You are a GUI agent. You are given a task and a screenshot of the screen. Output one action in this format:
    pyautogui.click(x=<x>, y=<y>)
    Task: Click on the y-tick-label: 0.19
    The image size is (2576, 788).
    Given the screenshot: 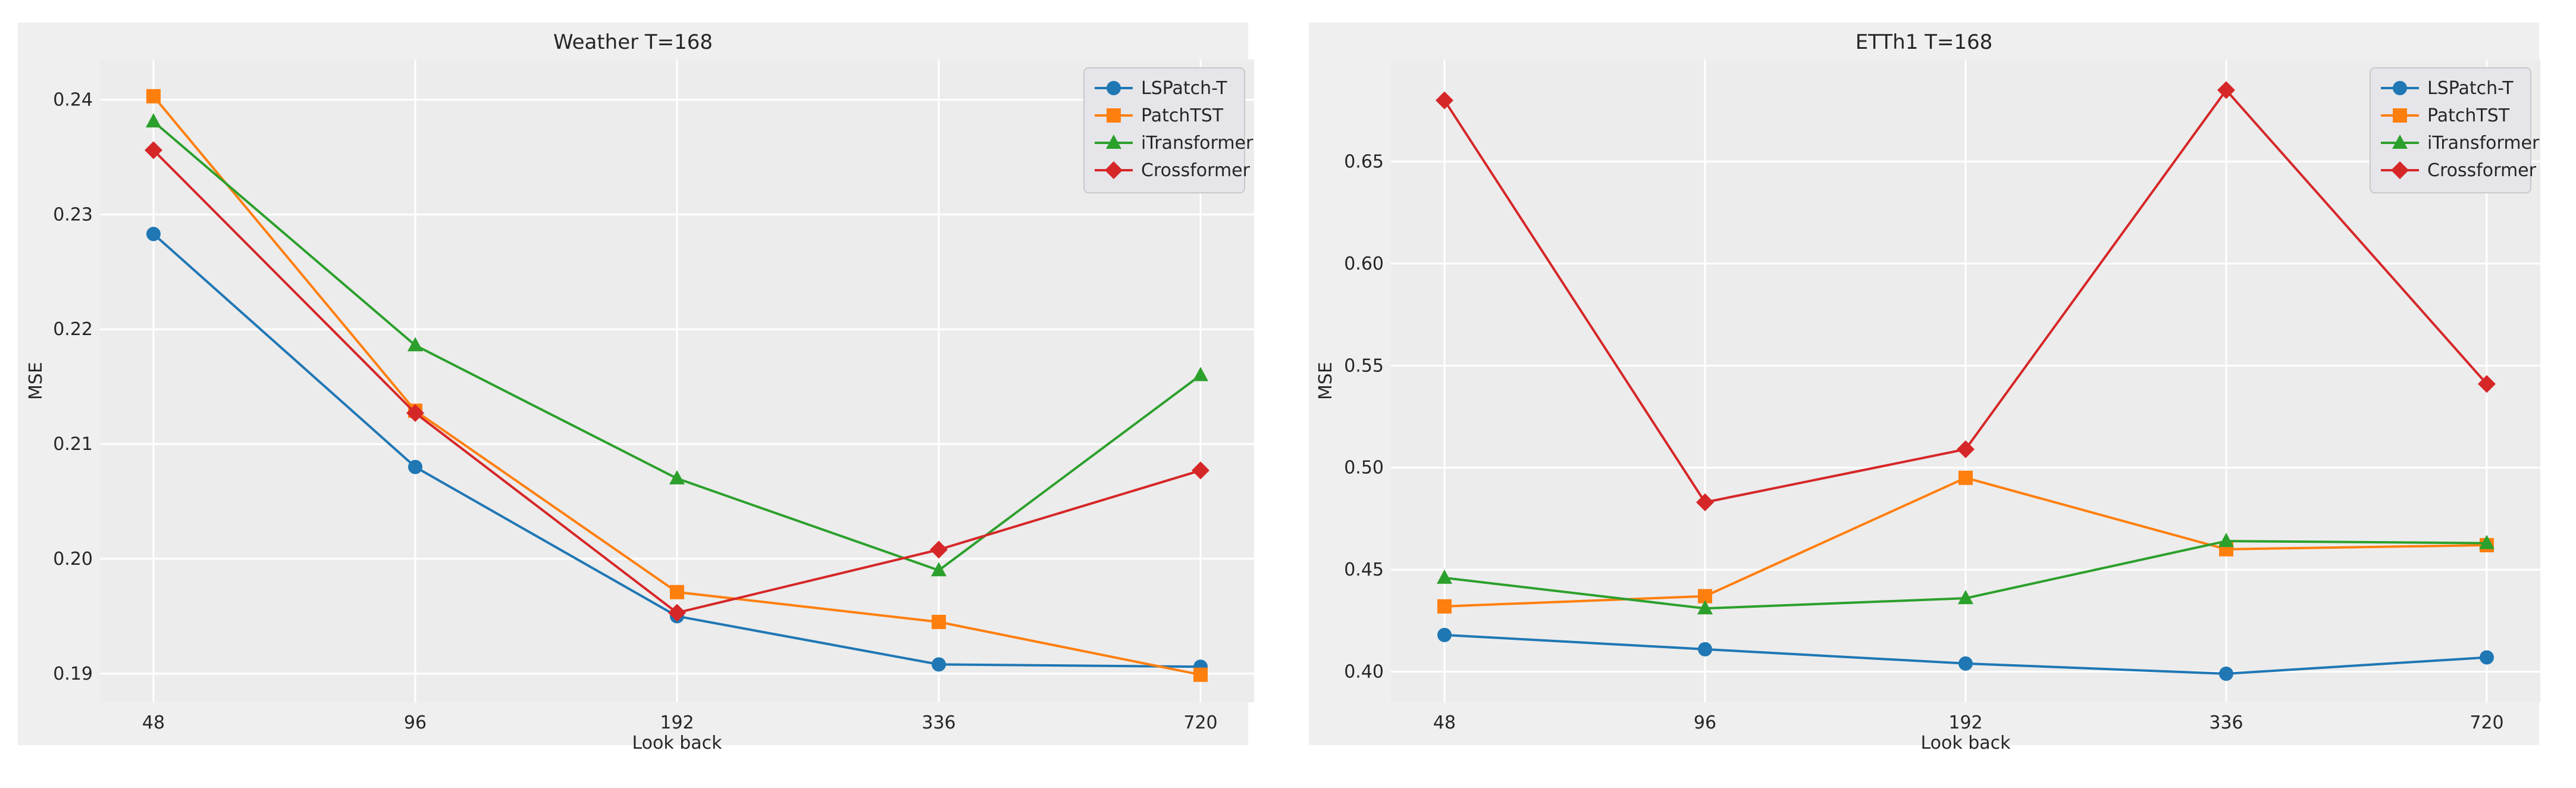 What is the action you would take?
    pyautogui.click(x=73, y=674)
    